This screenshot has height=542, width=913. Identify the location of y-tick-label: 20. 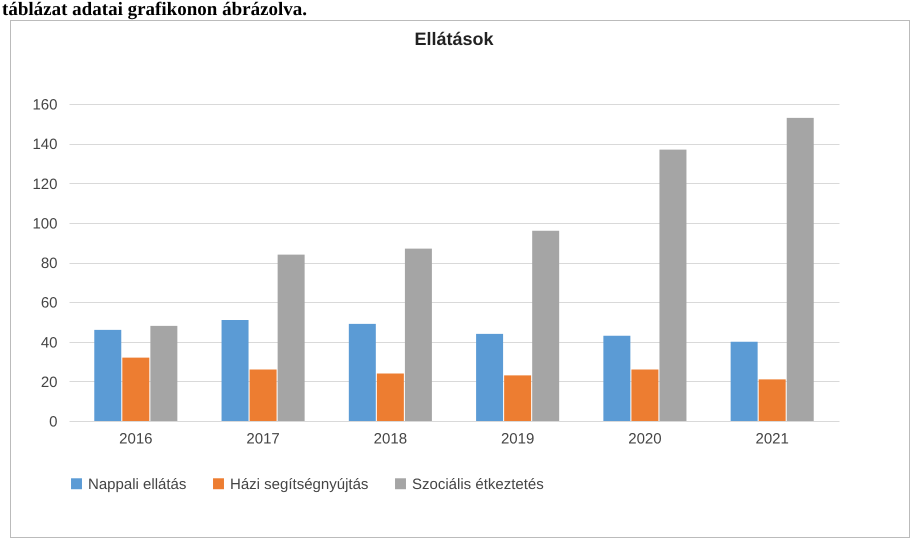
(49, 382).